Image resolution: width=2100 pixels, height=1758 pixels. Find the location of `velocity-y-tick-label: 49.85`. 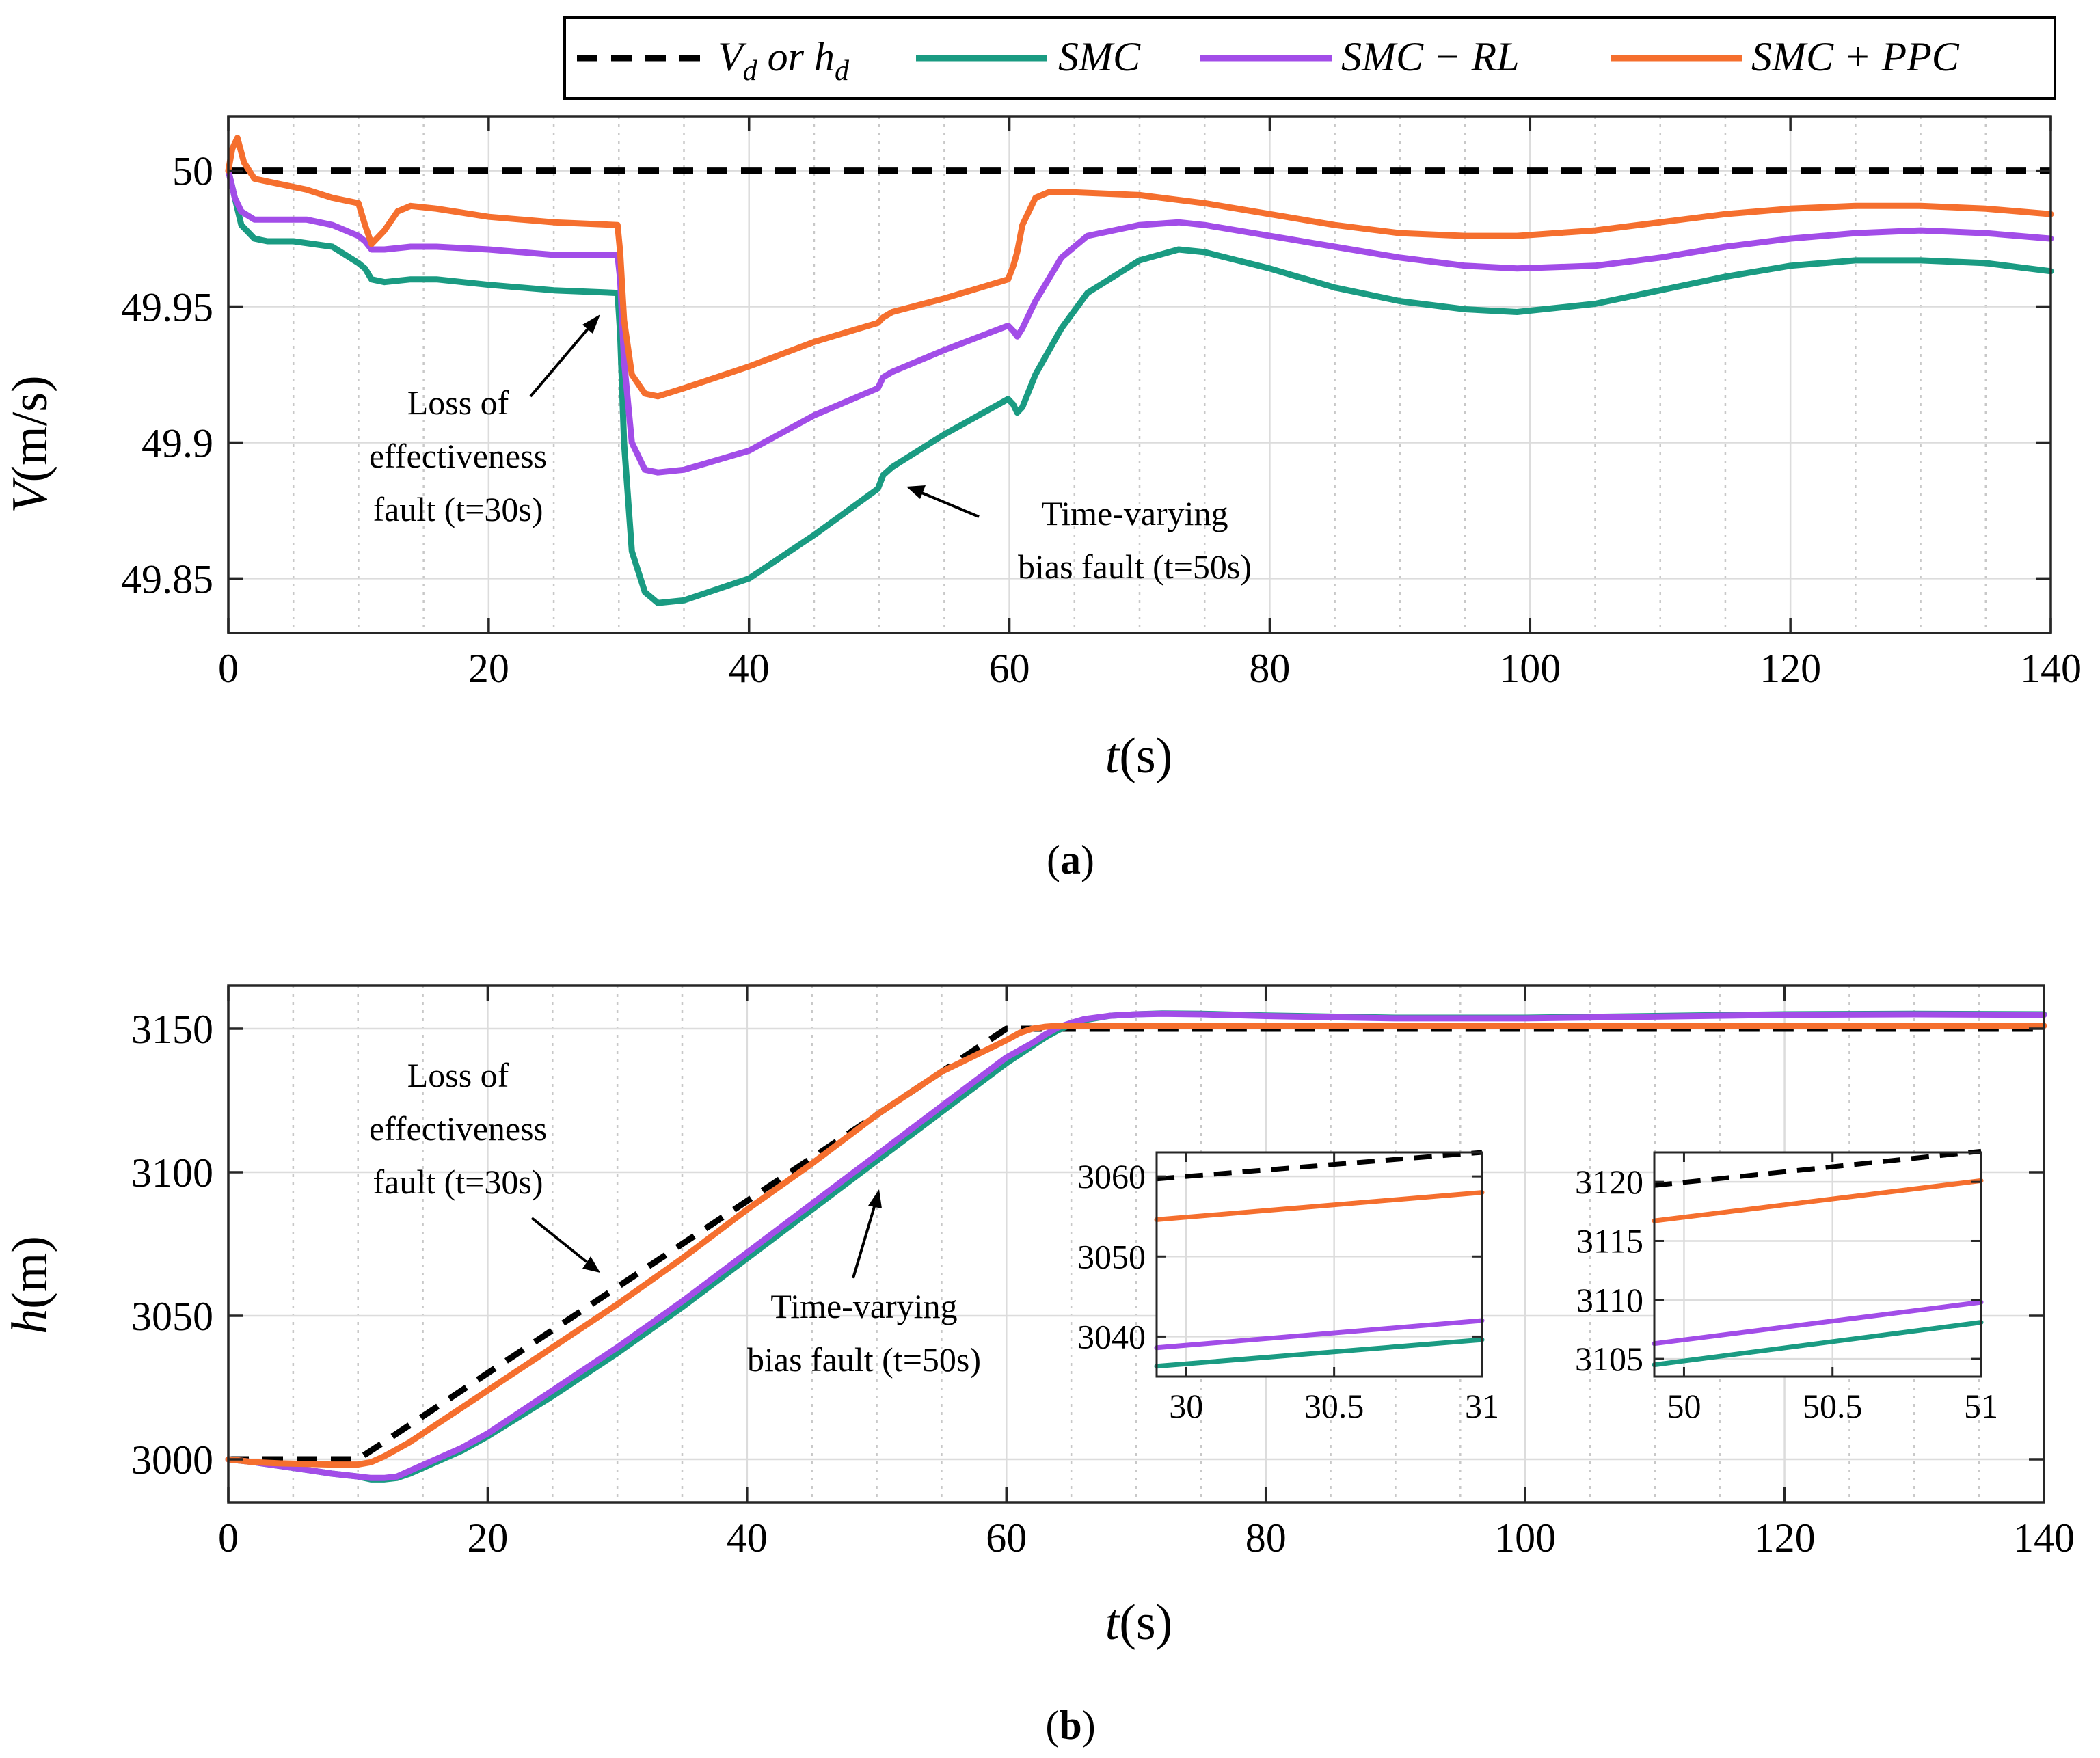

velocity-y-tick-label: 49.85 is located at coordinates (167, 578).